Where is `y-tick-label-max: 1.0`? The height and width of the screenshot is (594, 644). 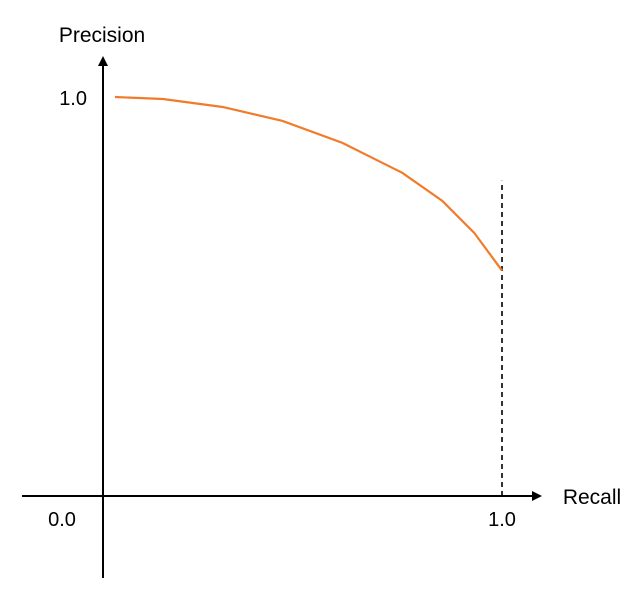 y-tick-label-max: 1.0 is located at coordinates (73, 99).